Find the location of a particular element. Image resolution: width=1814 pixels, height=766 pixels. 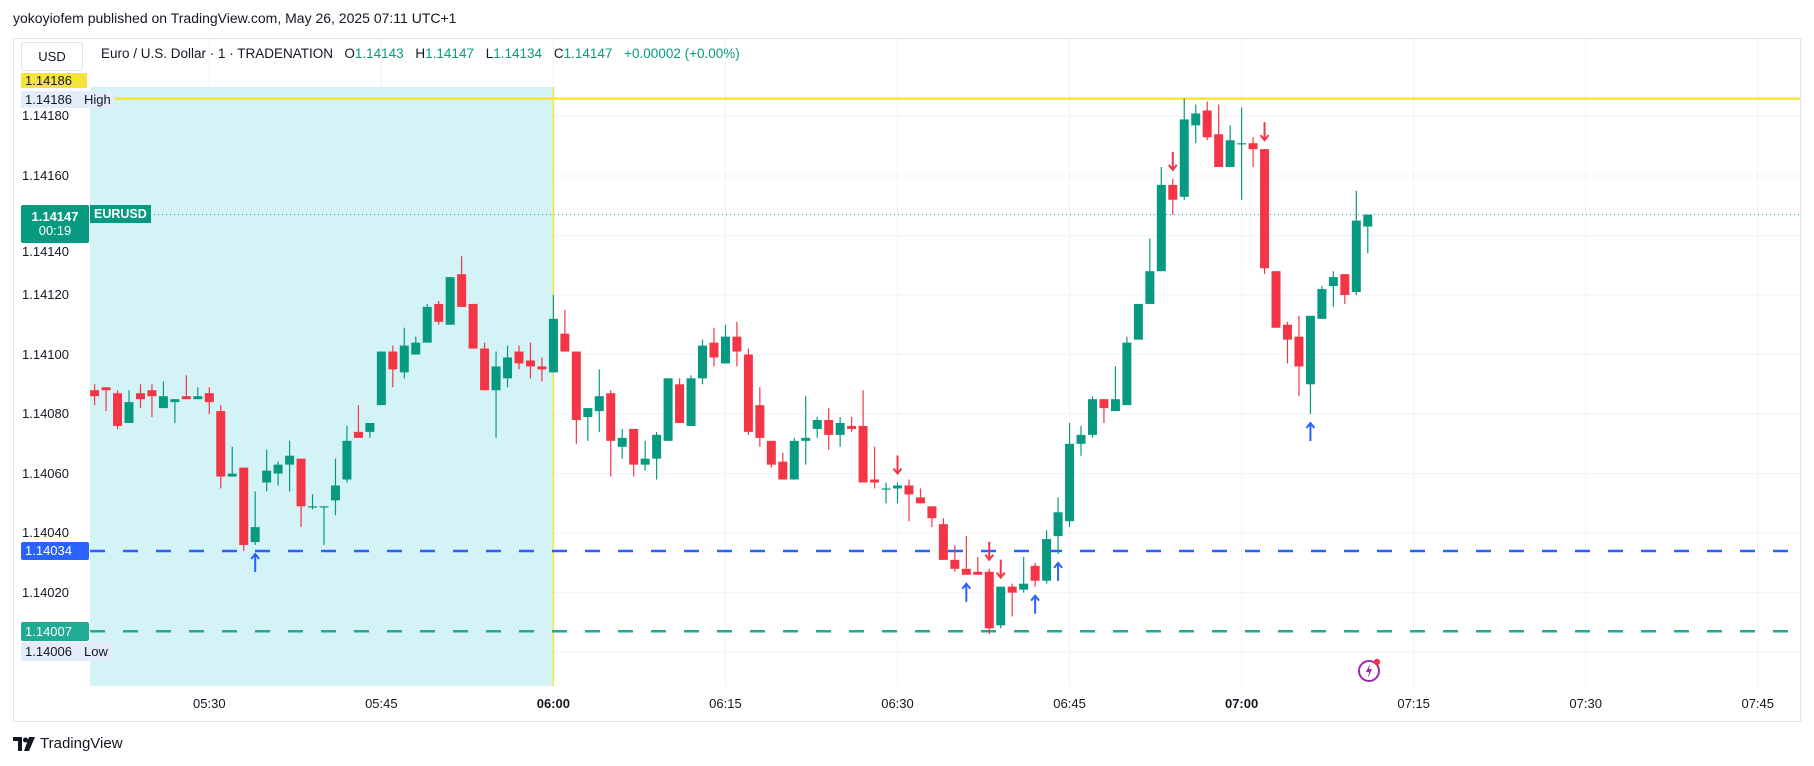

time-tick-label: 07:00 is located at coordinates (1241, 703).